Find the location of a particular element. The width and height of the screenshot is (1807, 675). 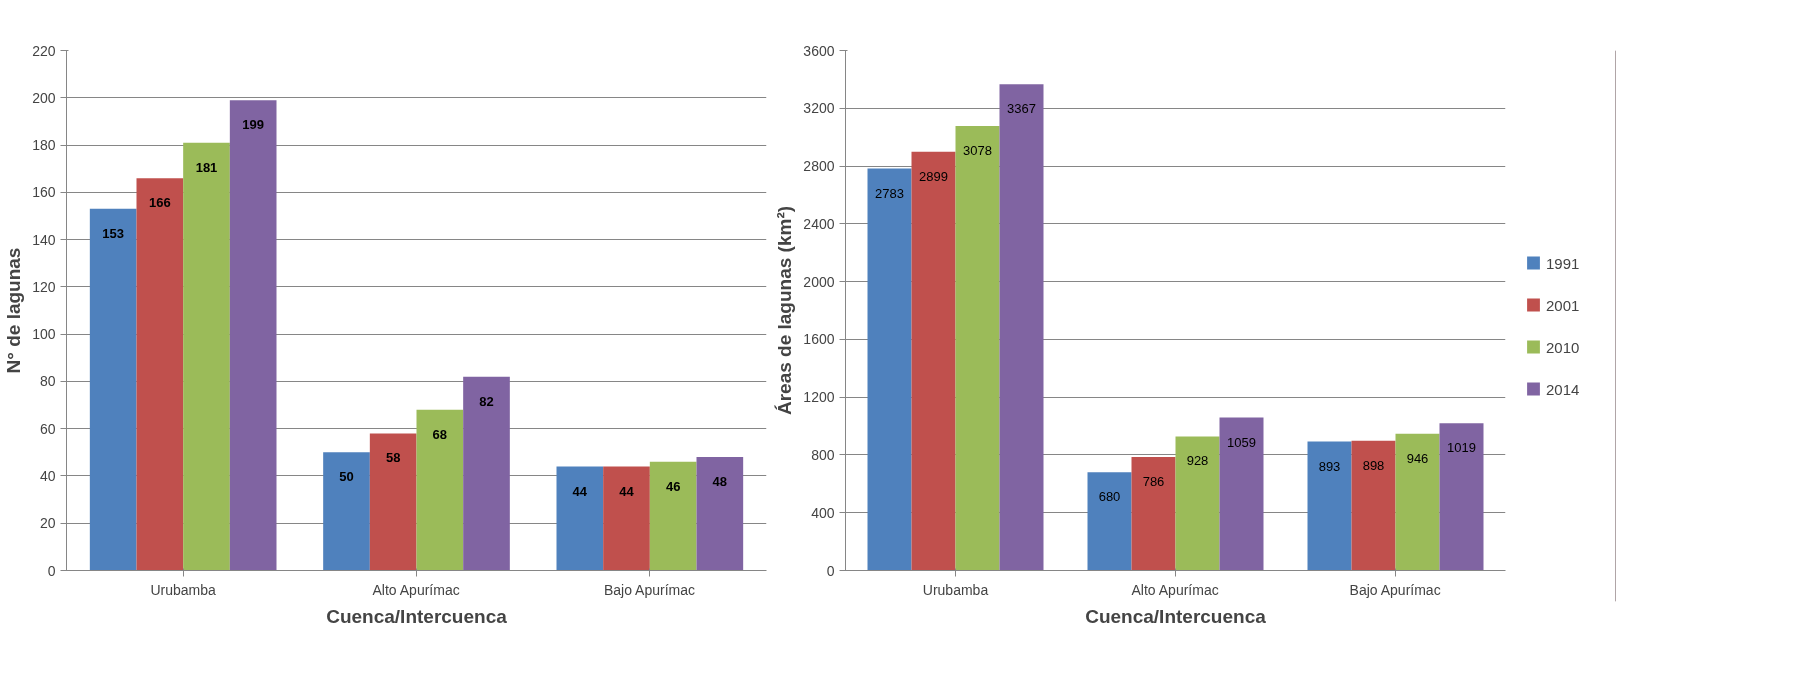

y-tick-label: 120 is located at coordinates (44, 286).